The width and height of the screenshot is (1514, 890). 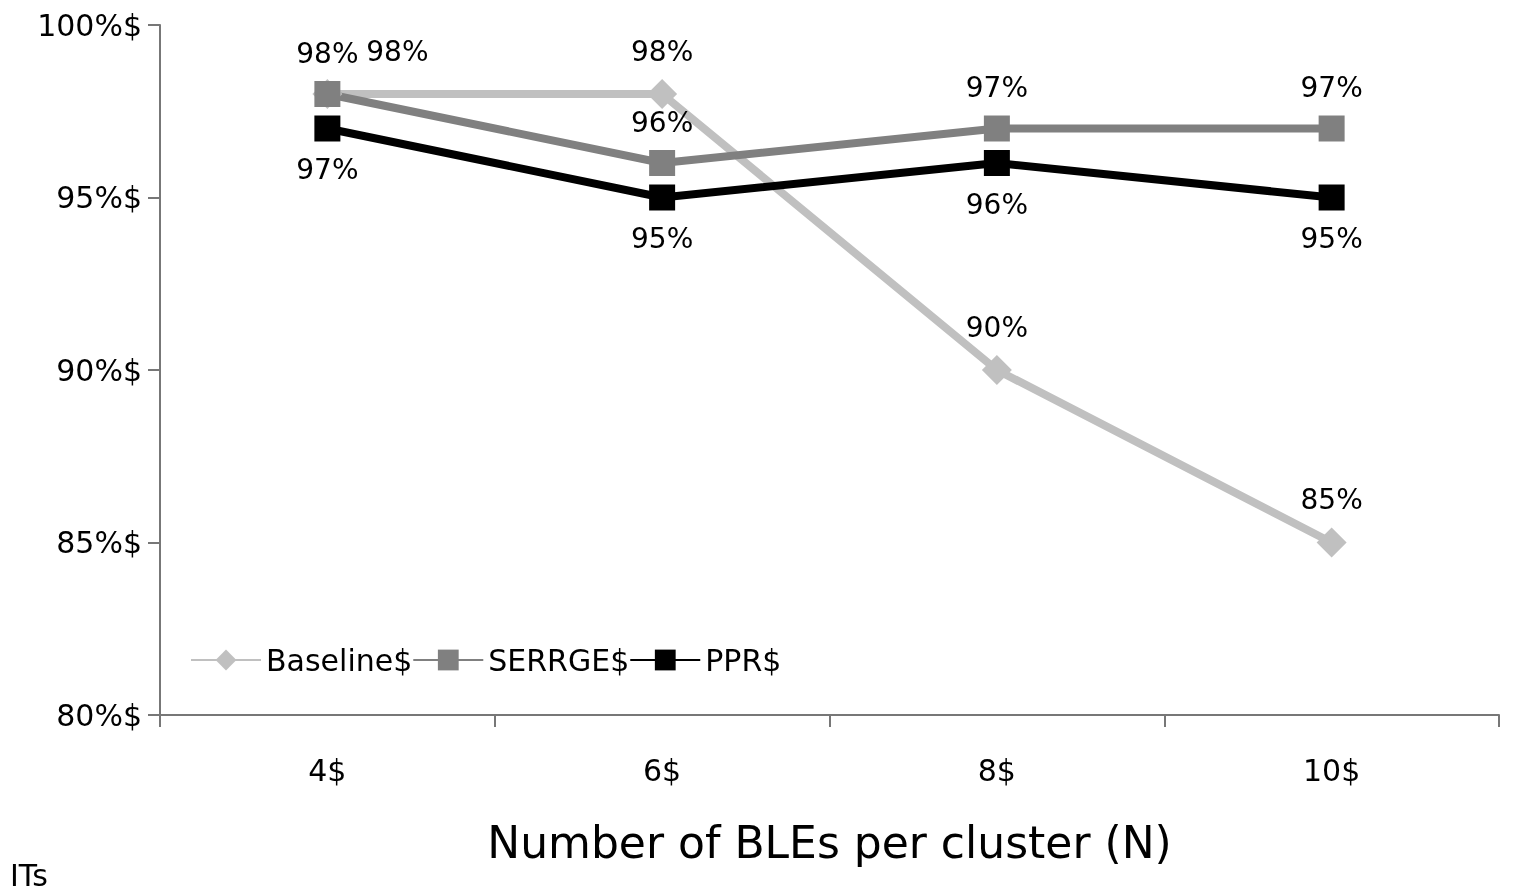 I want to click on legend-label: Baseline$, so click(x=339, y=660).